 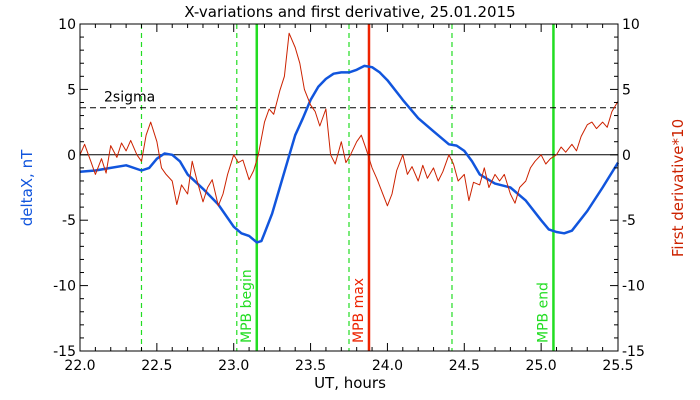 What do you see at coordinates (626, 90) in the screenshot?
I see `y-right-tick-label-1: 5` at bounding box center [626, 90].